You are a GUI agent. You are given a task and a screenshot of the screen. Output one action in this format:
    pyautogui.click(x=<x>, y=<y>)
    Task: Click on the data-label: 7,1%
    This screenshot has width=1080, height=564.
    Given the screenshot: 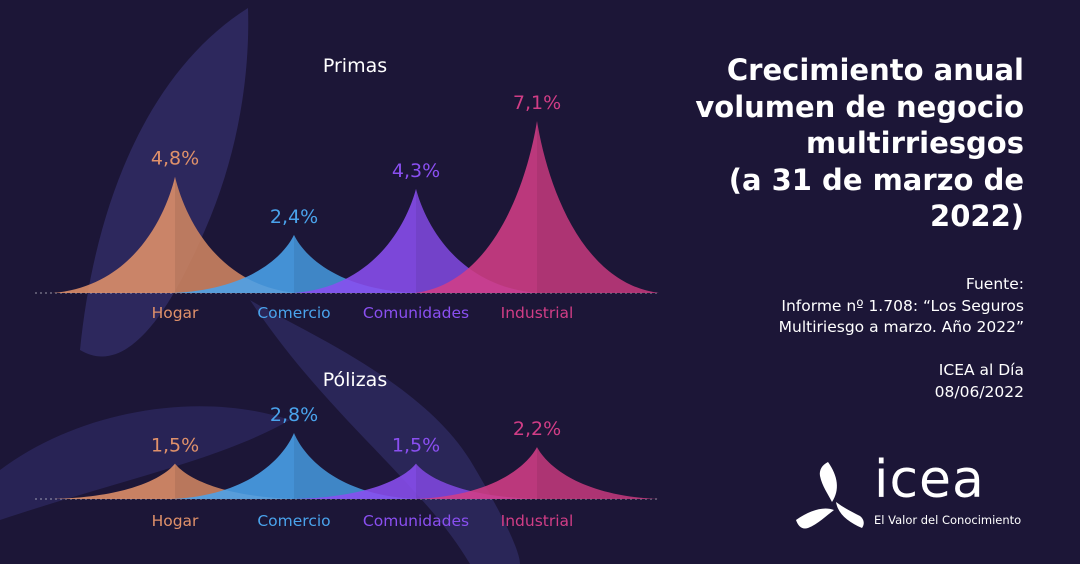 What is the action you would take?
    pyautogui.click(x=537, y=103)
    